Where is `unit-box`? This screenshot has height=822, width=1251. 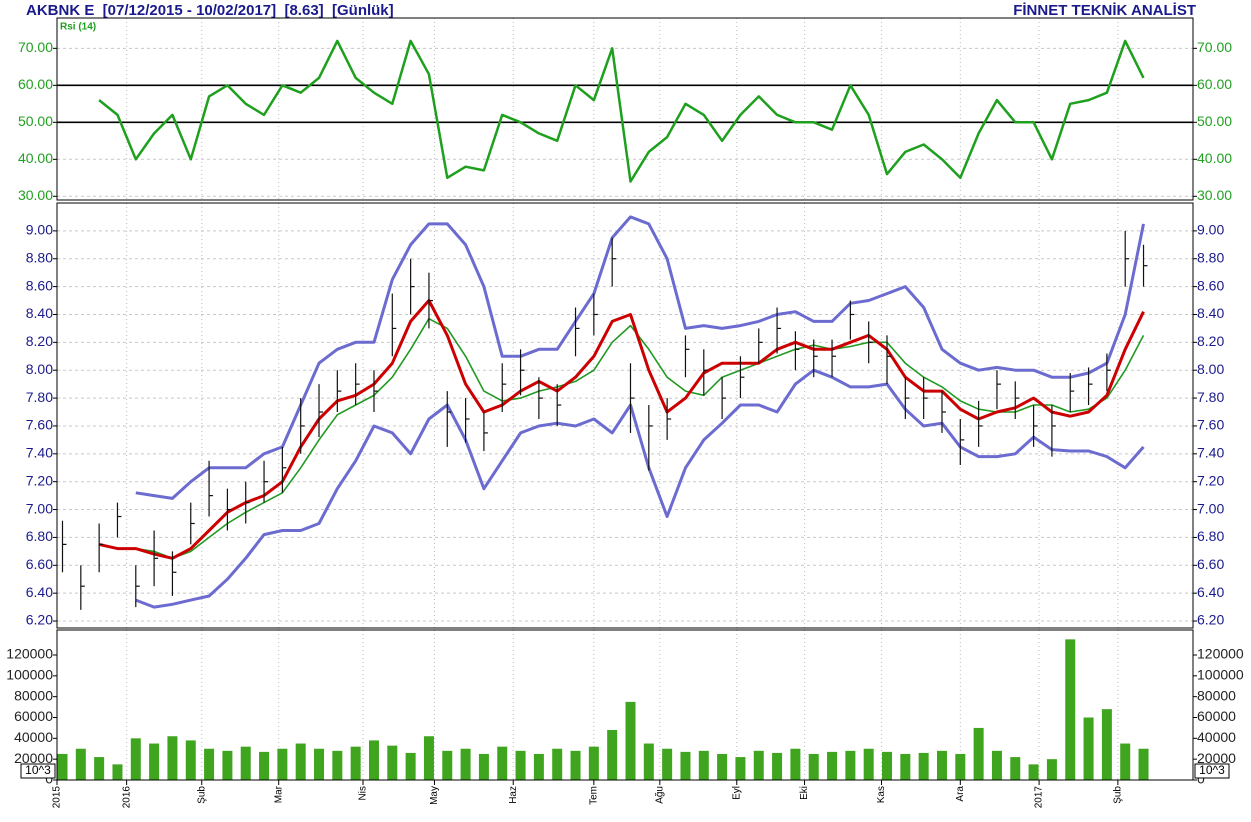
unit-box is located at coordinates (1212, 771).